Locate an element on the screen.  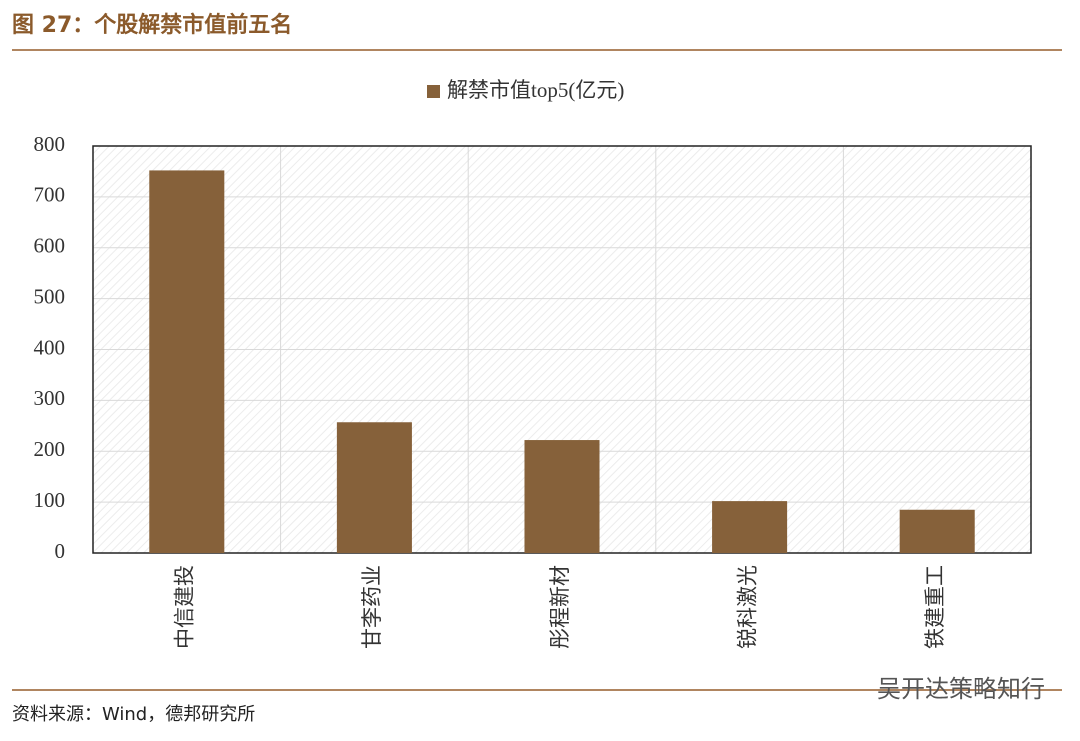
legend-swatch is located at coordinates (433, 91).